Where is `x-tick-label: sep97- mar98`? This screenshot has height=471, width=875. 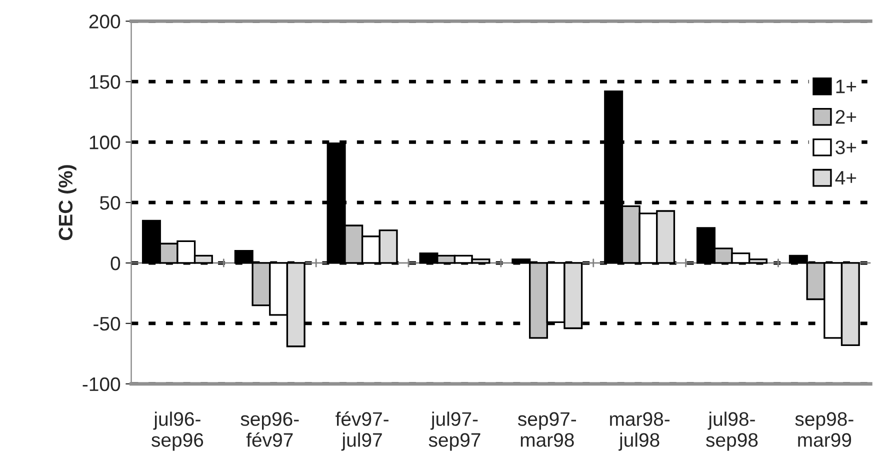 x-tick-label: sep97- mar98 is located at coordinates (547, 429).